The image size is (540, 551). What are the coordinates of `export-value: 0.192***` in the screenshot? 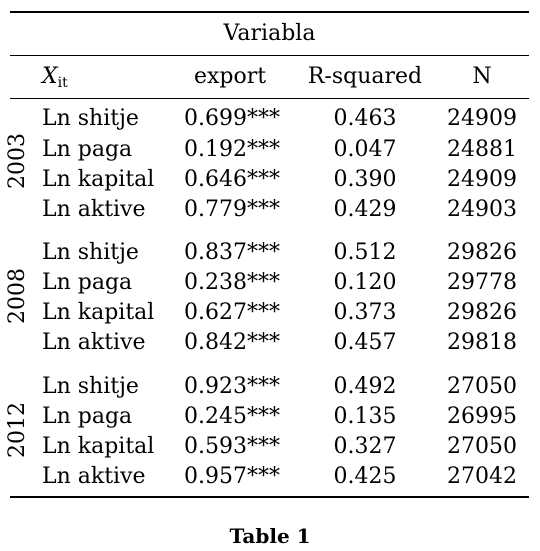 It's located at (232, 149).